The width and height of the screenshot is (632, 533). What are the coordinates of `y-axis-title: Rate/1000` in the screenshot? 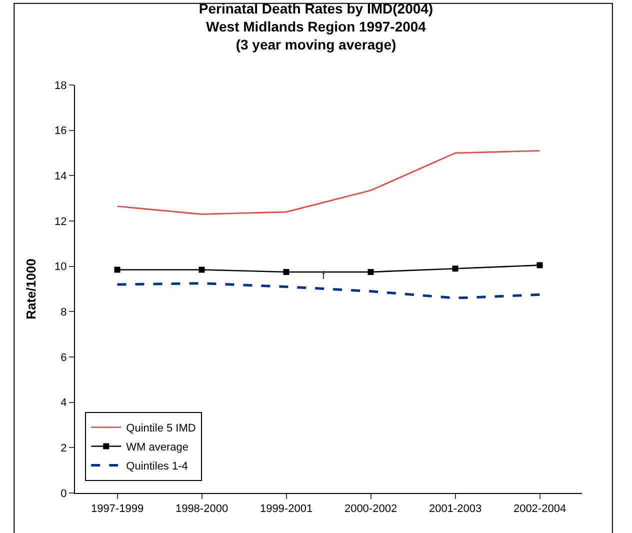 It's located at (31, 289).